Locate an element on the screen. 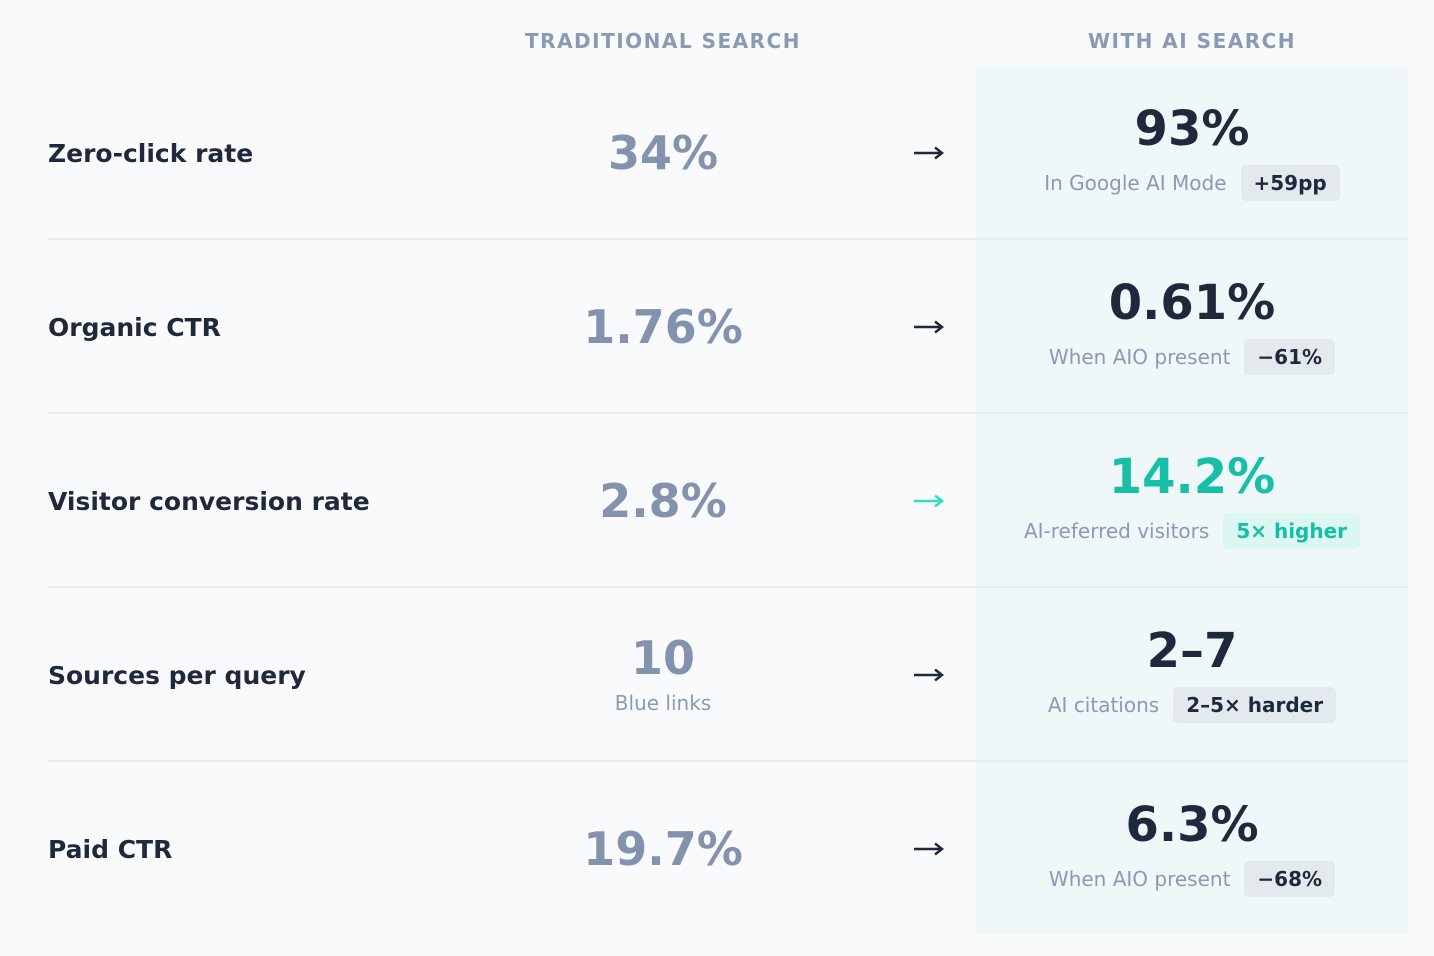 This screenshot has height=956, width=1434. ai-sub-label: In Google AI Mode is located at coordinates (1135, 183).